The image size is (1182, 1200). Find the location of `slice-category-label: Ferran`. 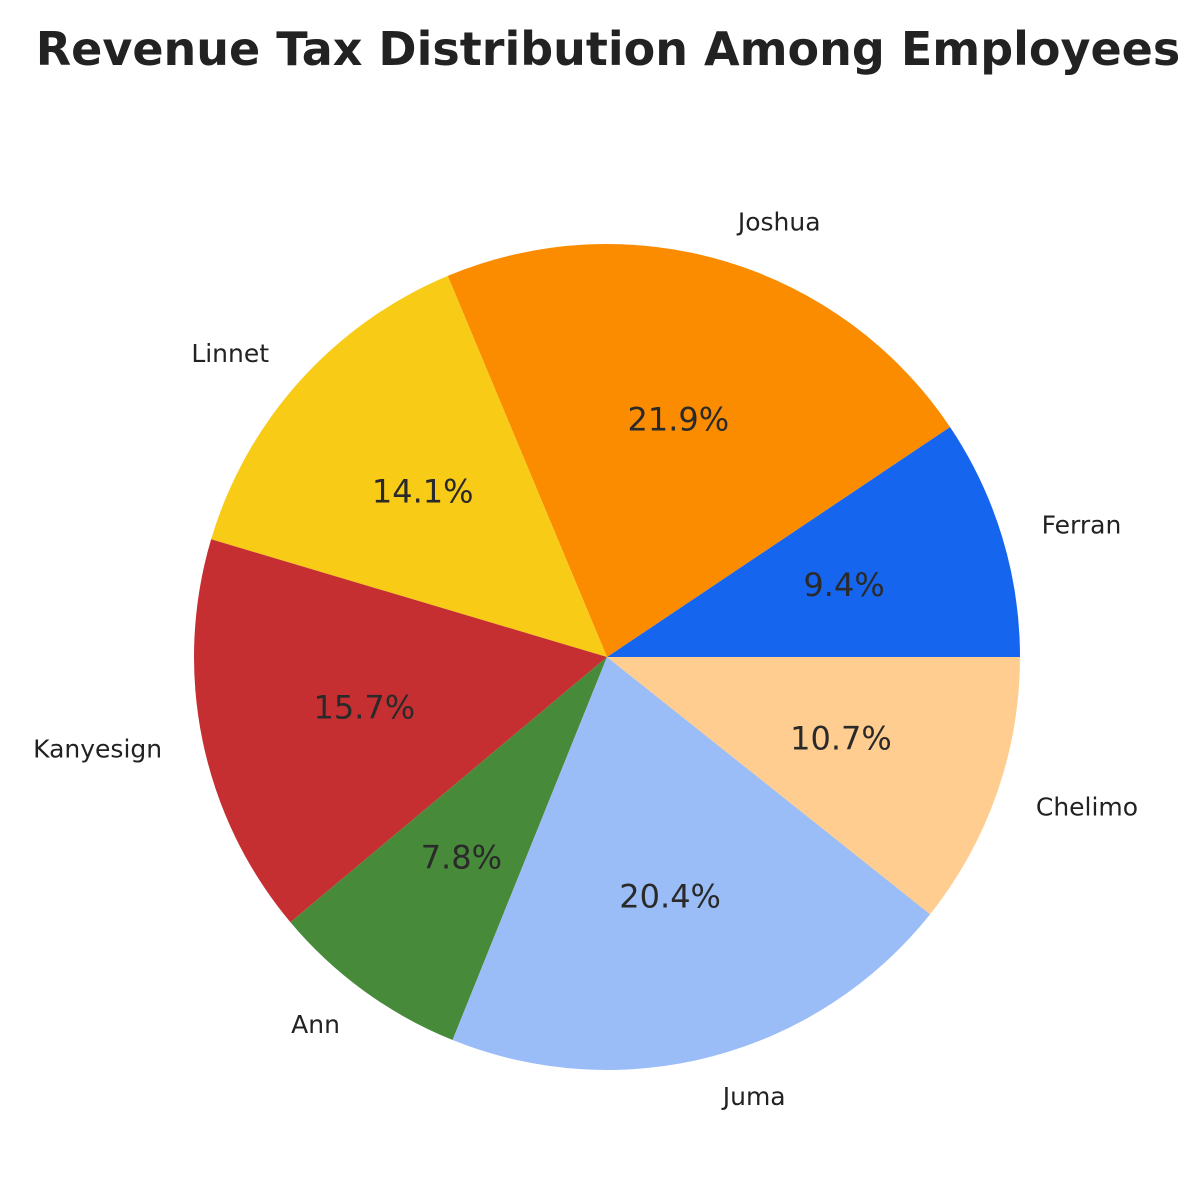

slice-category-label: Ferran is located at coordinates (1082, 524).